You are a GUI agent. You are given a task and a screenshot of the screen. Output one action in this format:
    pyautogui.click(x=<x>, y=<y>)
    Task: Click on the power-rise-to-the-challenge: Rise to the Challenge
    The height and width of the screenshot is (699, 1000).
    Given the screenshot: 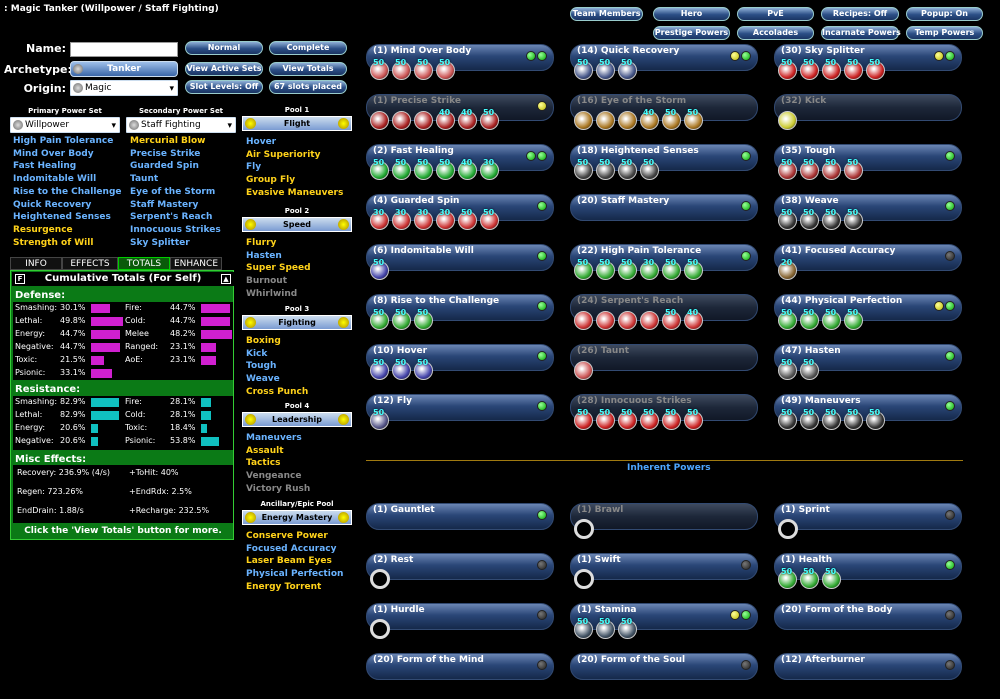 What is the action you would take?
    pyautogui.click(x=67, y=191)
    